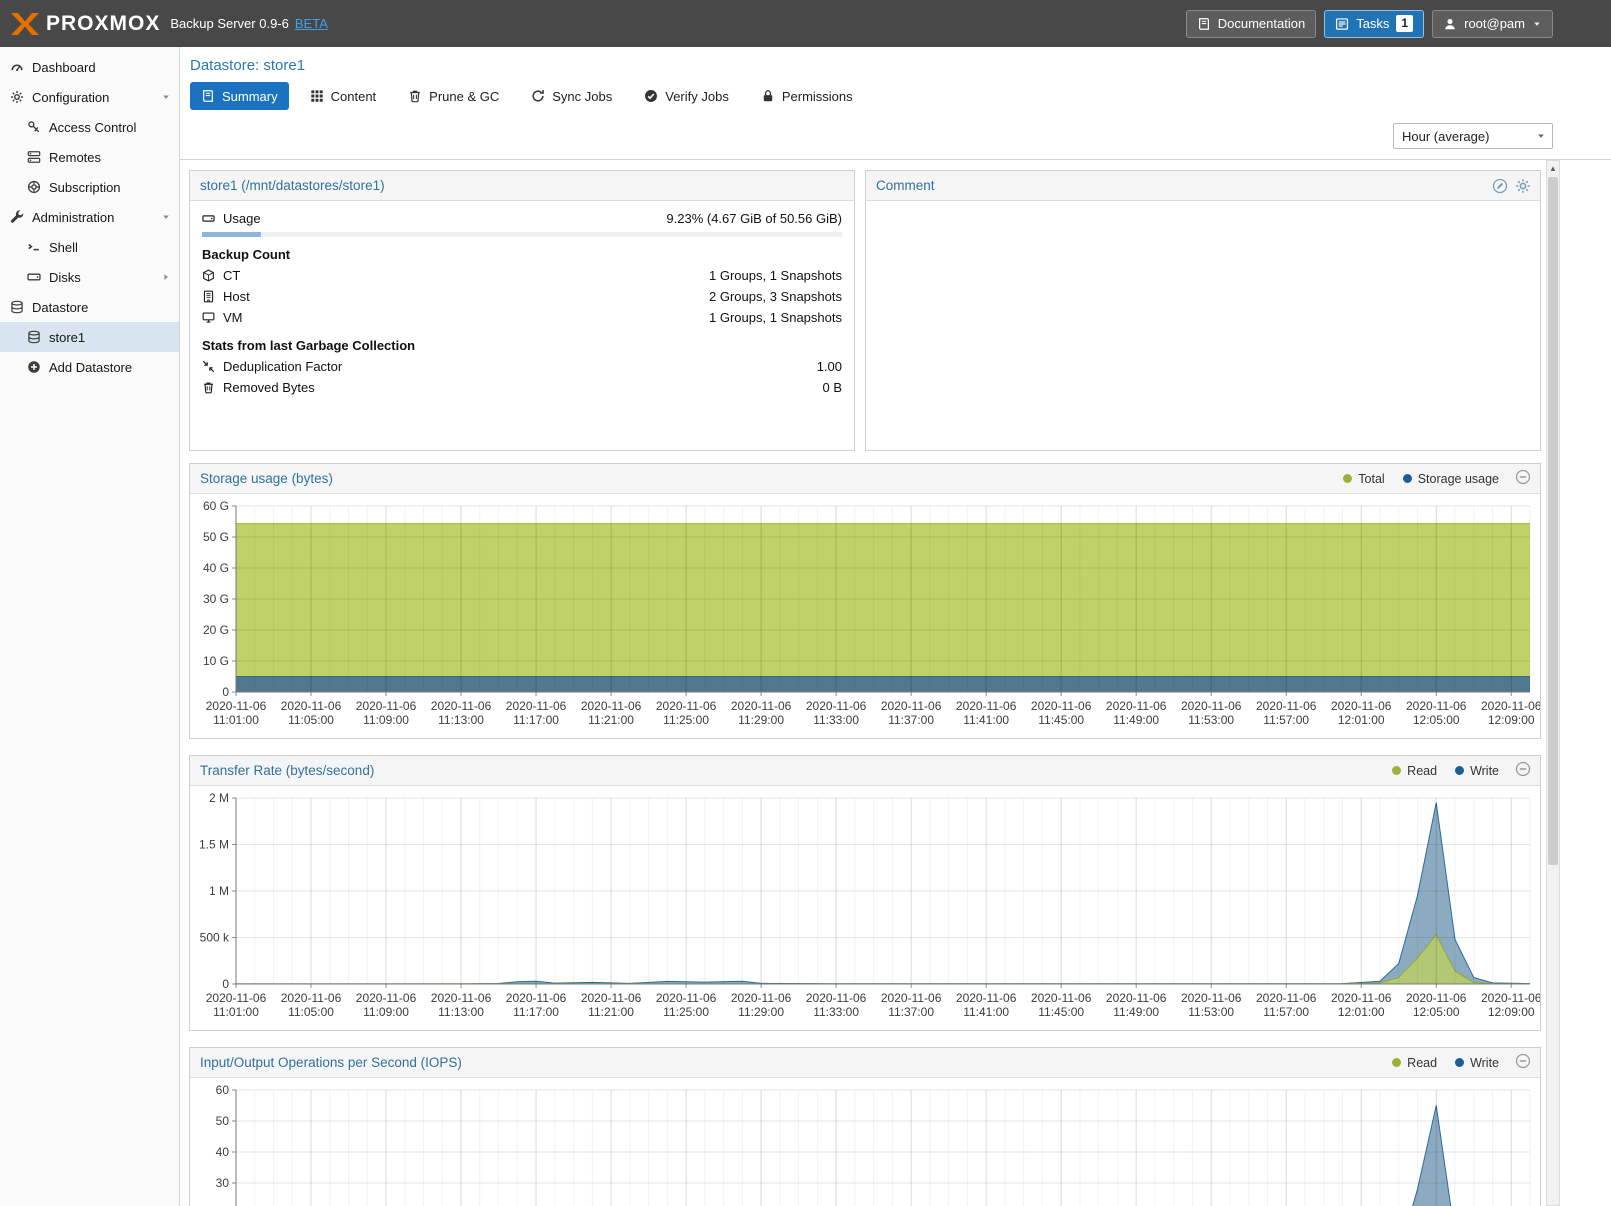 This screenshot has height=1206, width=1611. Describe the element at coordinates (89, 367) in the screenshot. I see `sidebar-item-add-datastore: Add Datastore` at that location.